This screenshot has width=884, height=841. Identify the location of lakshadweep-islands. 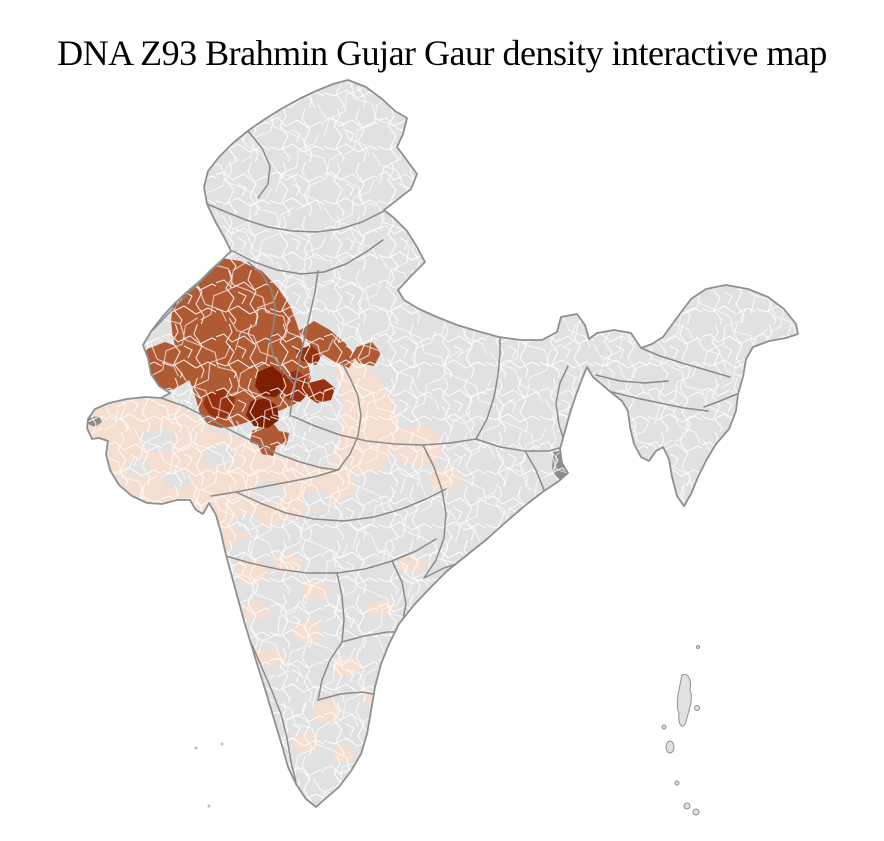
(209, 775).